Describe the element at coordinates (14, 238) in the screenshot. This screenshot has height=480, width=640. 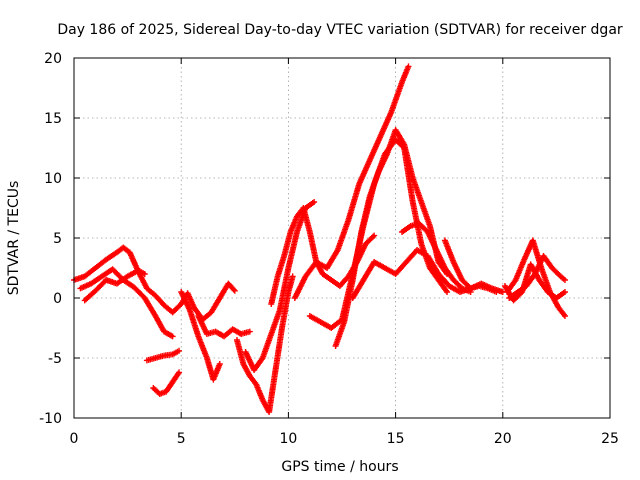
I see `y-axis-title: SDTVAR / TECUs` at that location.